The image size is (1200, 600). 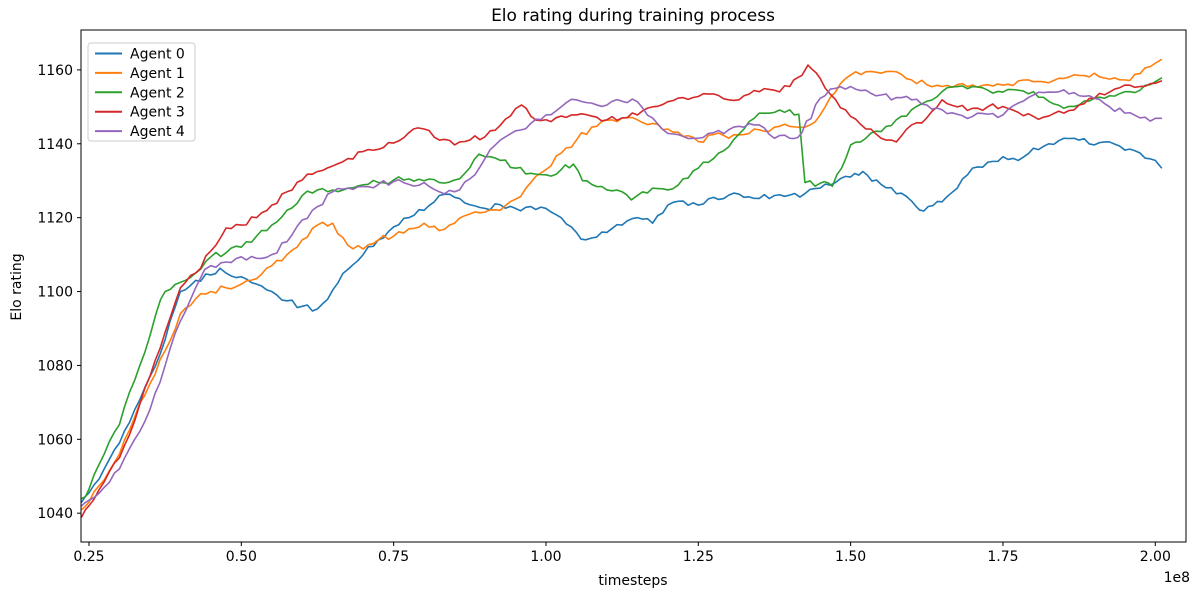 I want to click on legend-entry-agent-1: Agent 1, so click(x=140, y=74).